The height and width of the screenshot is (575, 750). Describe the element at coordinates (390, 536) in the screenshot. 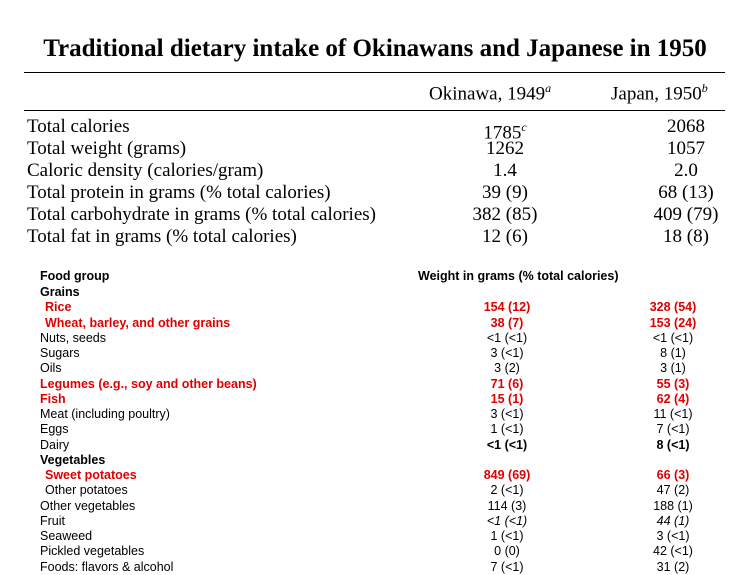

I see `food-group-row: Seaweed 1 (<1) 3 (<1)` at that location.